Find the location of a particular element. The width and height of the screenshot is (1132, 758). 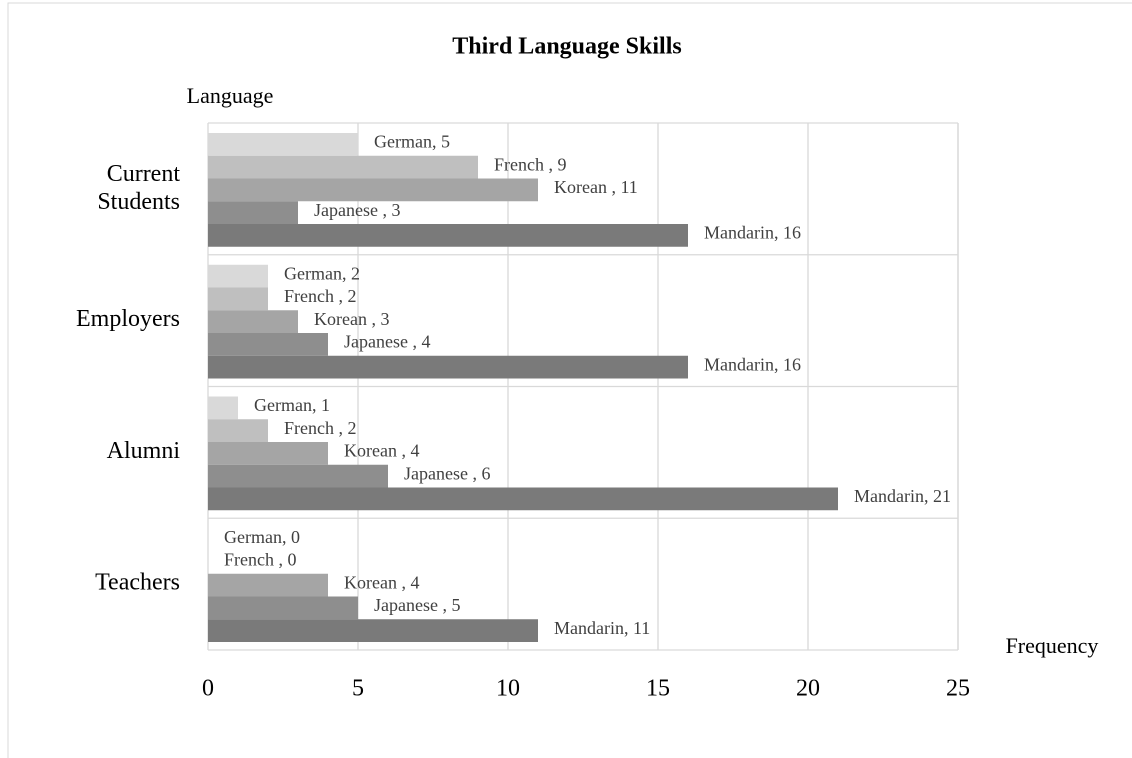

x-tick-label: 15 is located at coordinates (658, 689).